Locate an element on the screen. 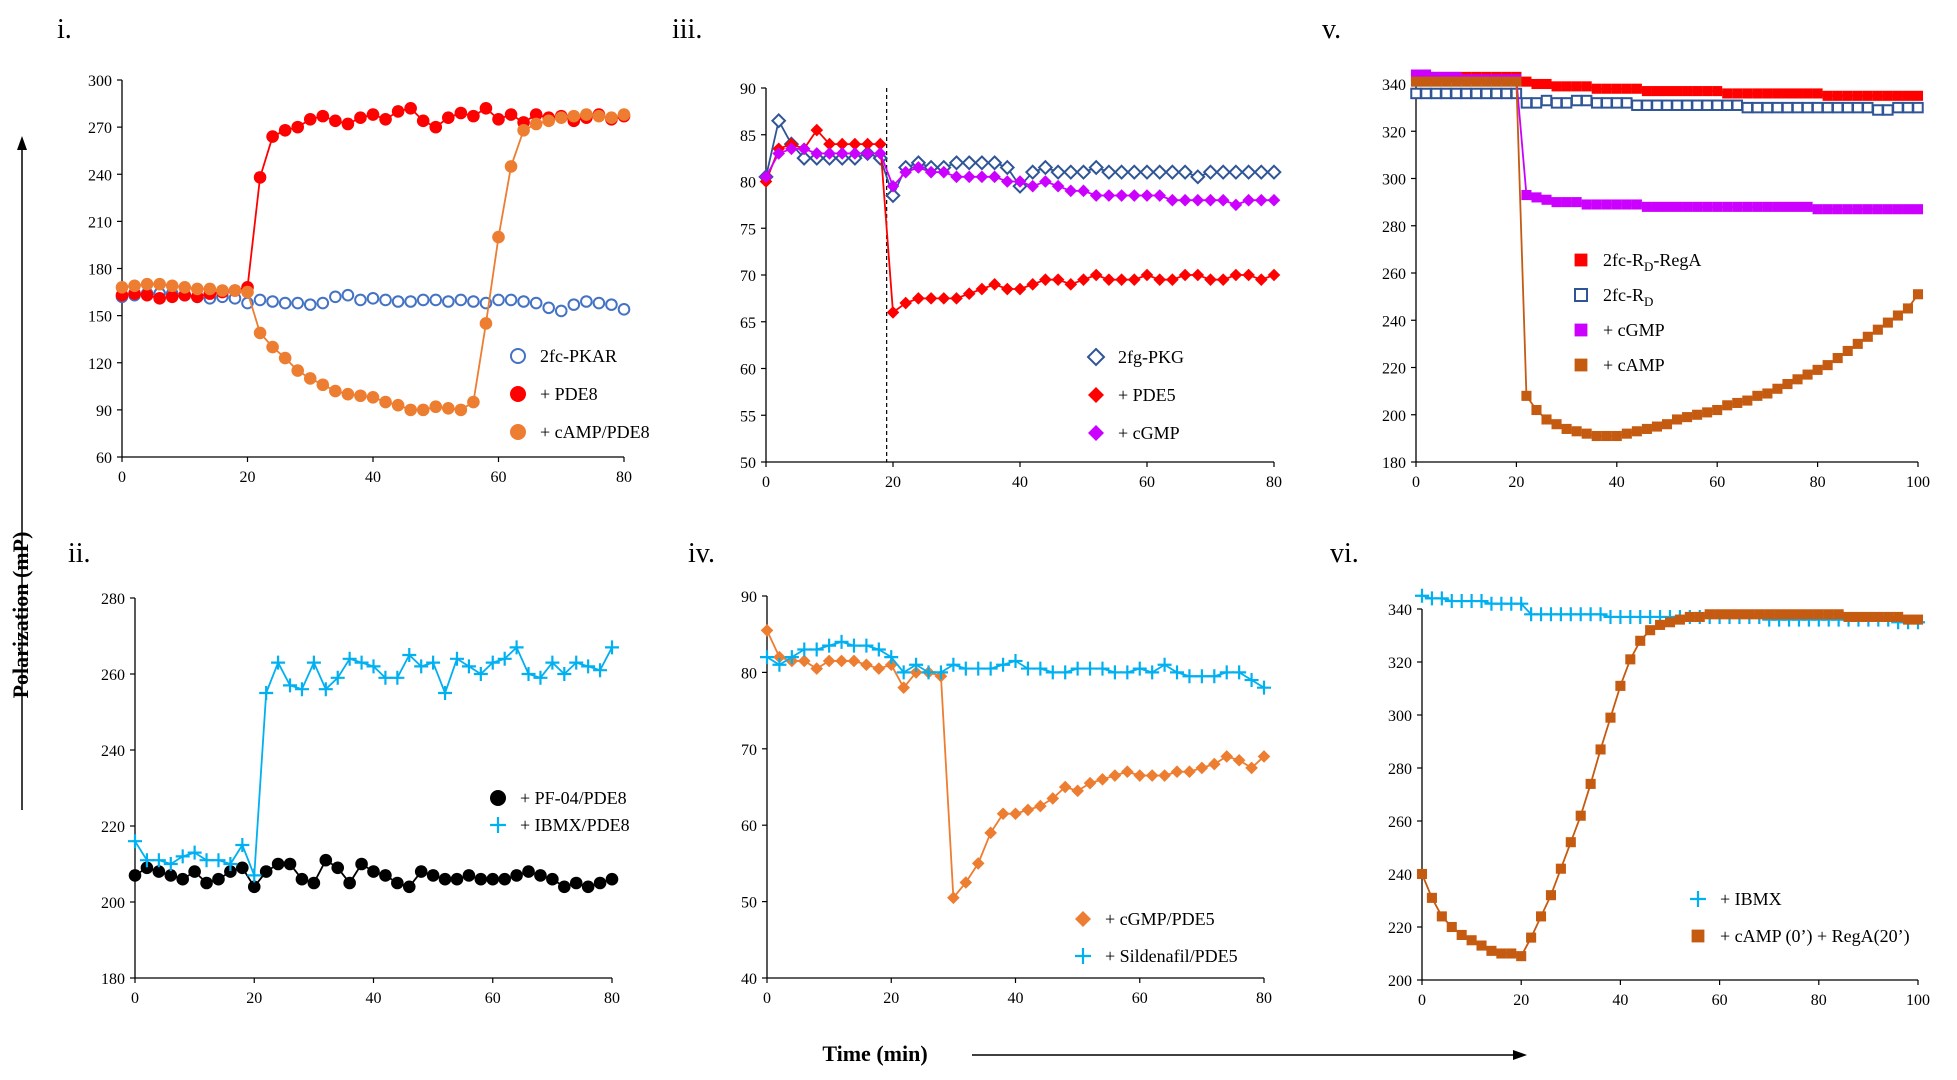 Image resolution: width=1957 pixels, height=1080 pixels. y-tick-label: 90 is located at coordinates (104, 411).